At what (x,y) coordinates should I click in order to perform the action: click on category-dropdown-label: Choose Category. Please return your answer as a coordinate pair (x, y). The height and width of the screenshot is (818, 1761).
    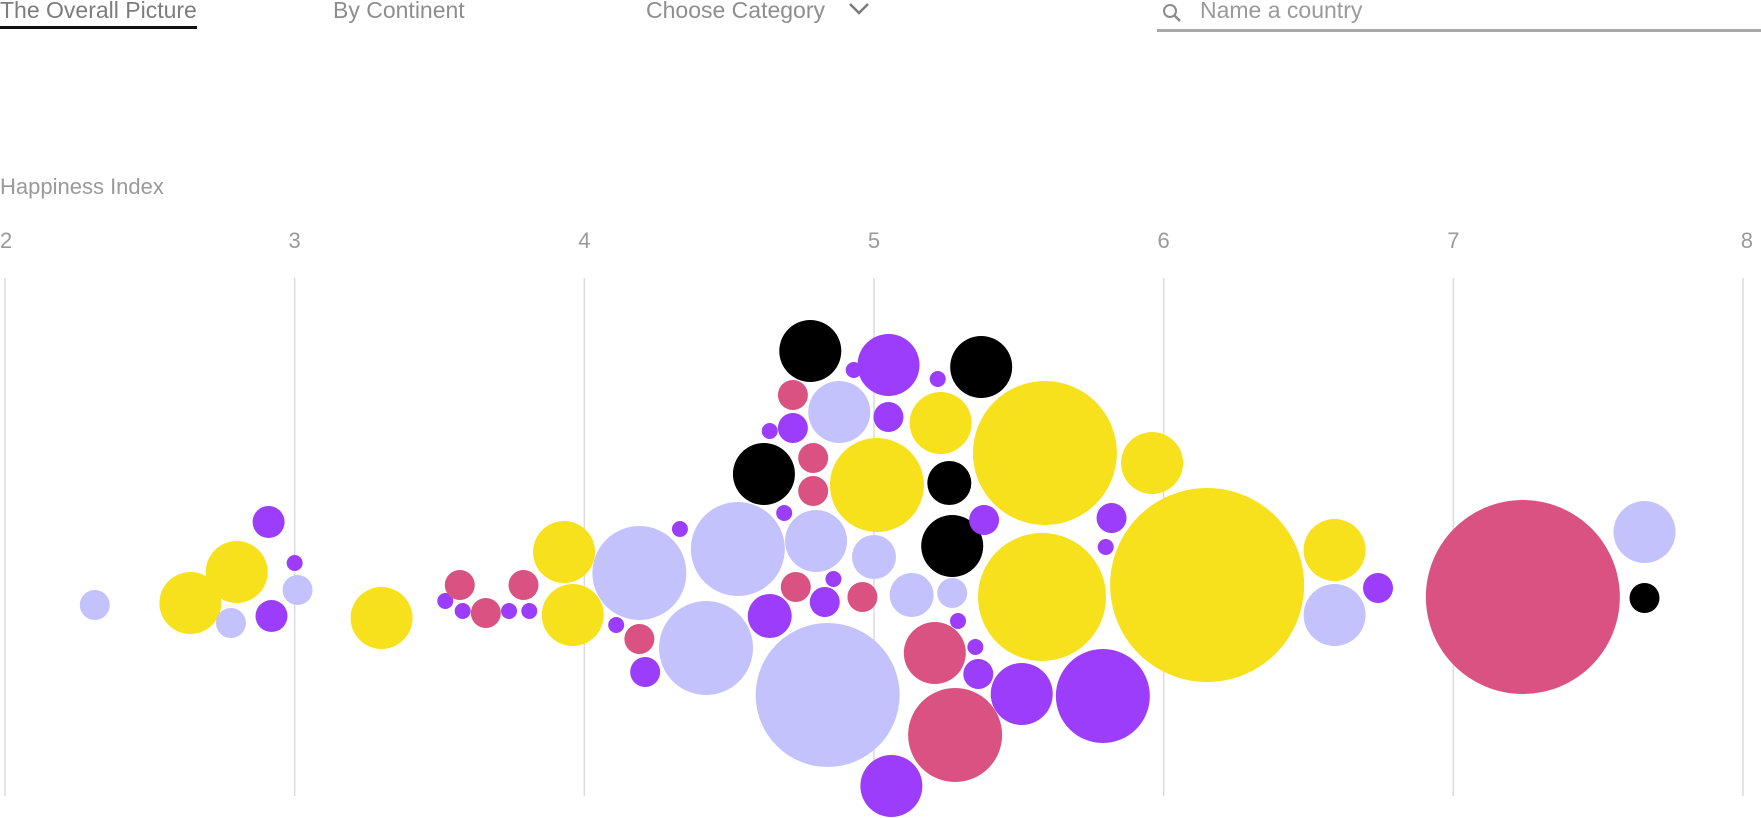
    Looking at the image, I should click on (735, 11).